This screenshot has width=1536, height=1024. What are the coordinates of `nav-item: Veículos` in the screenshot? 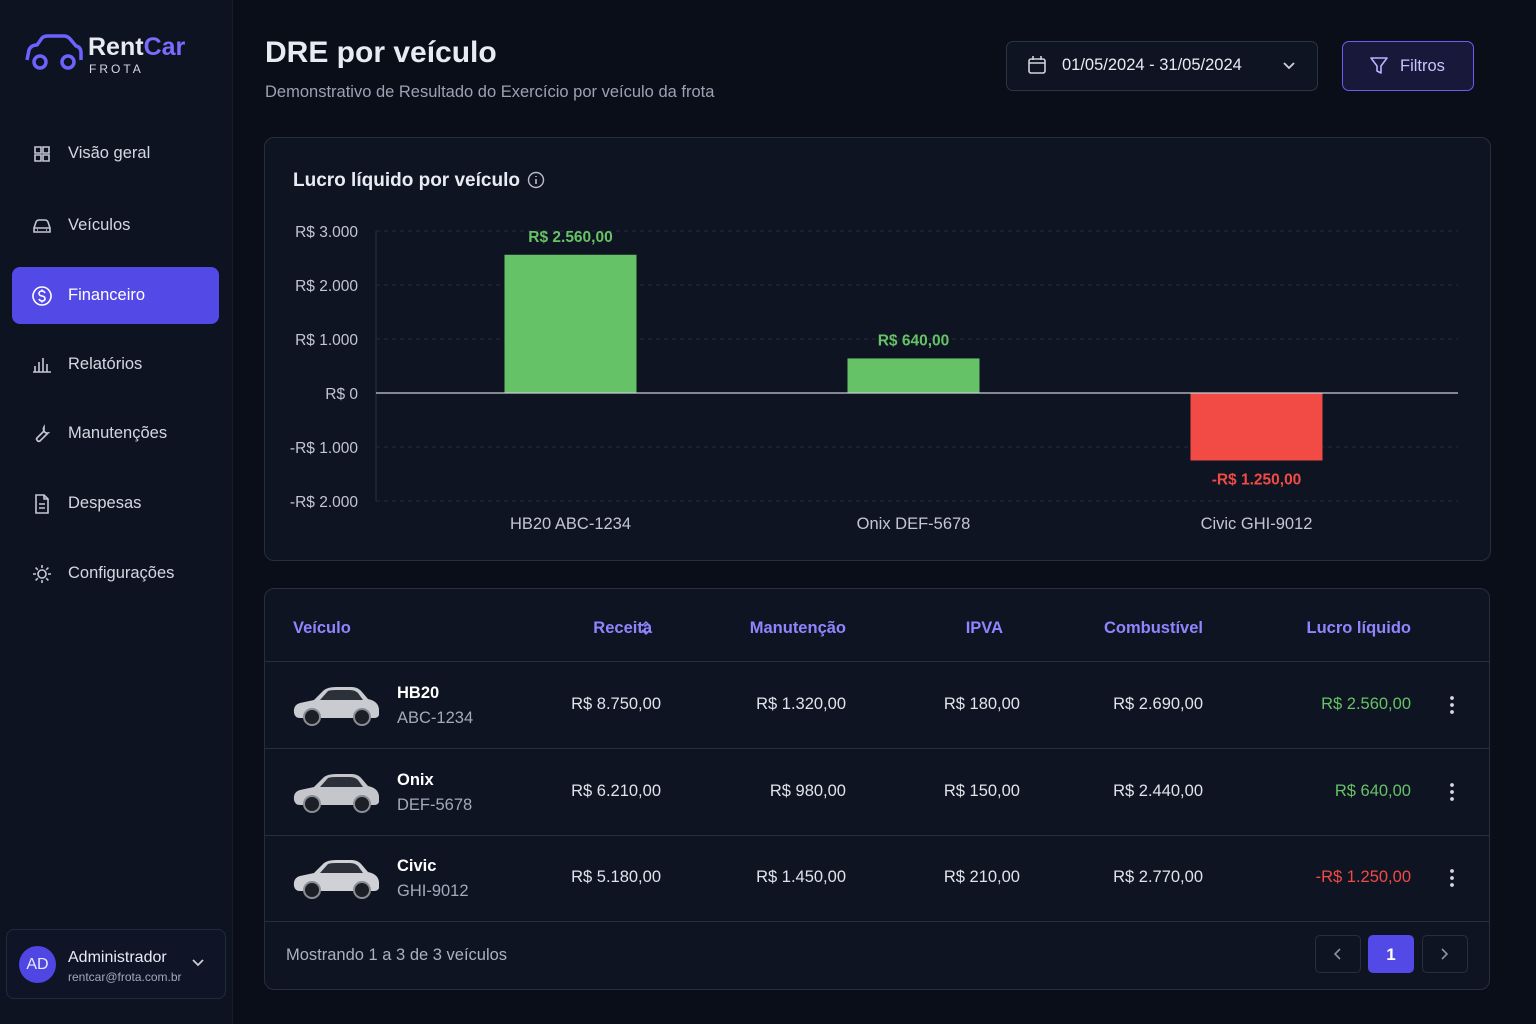 It's located at (115, 225).